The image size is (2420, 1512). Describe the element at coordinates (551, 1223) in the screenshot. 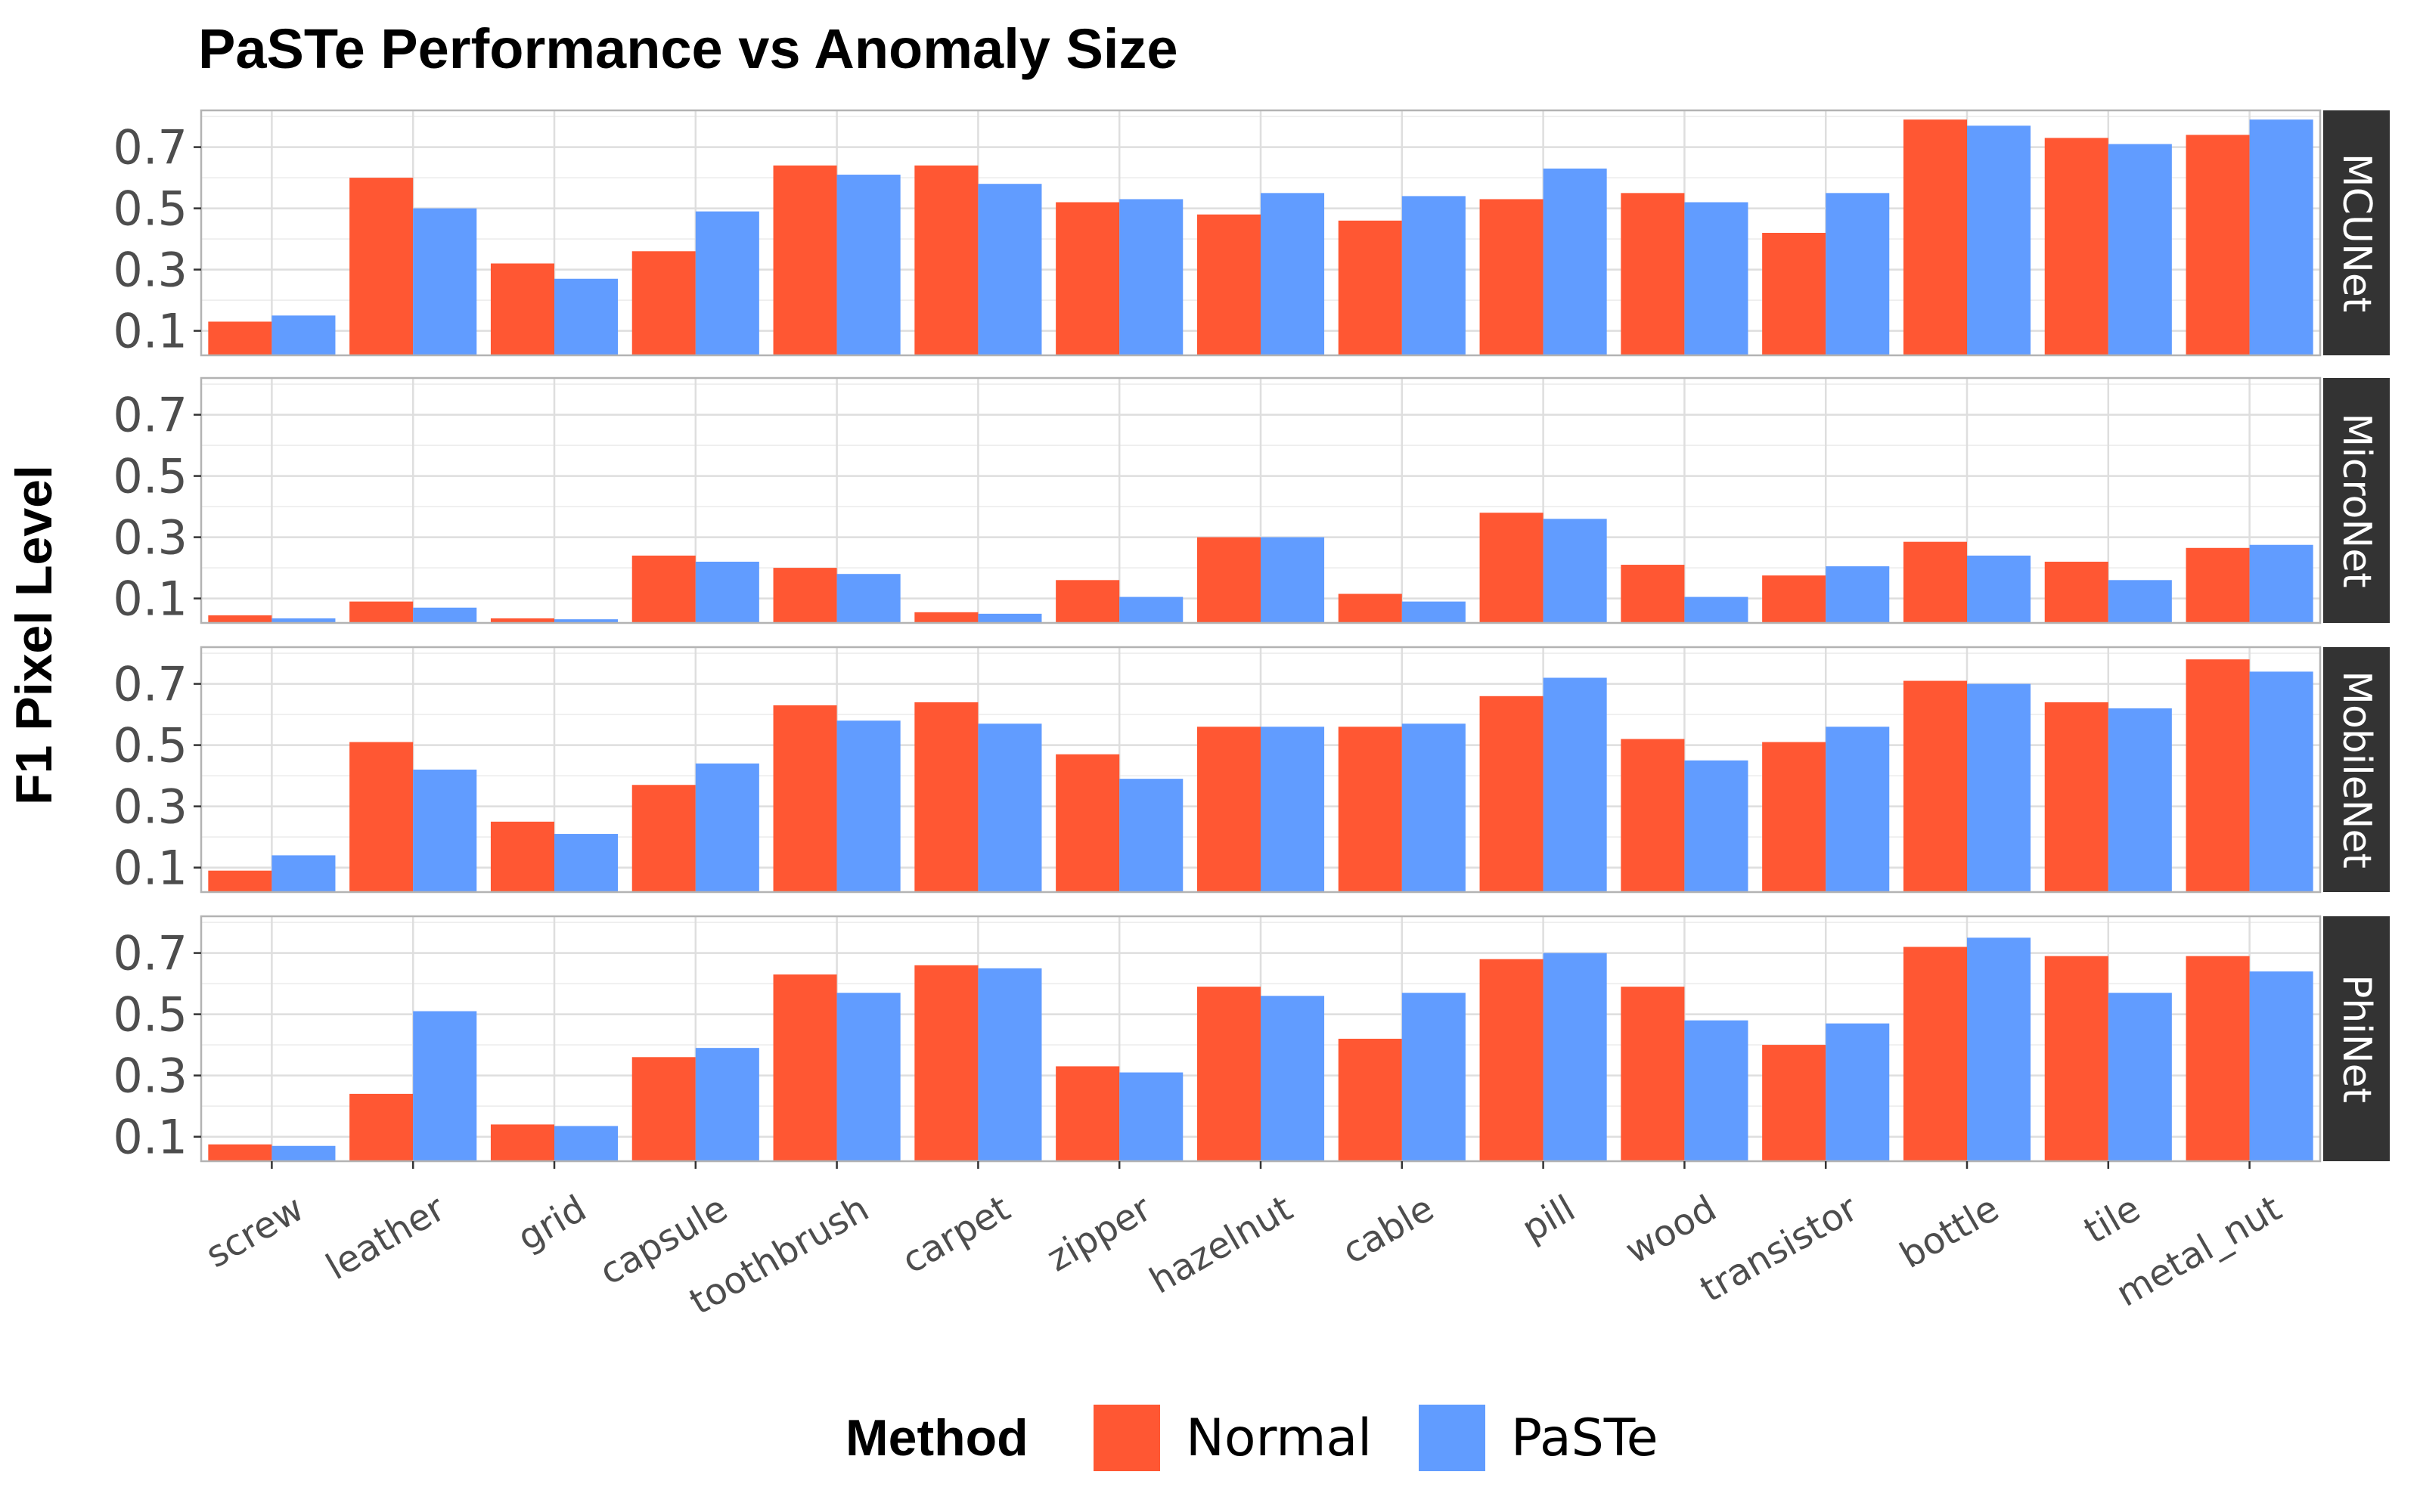

I see `x-tick-label-grid: grid` at that location.